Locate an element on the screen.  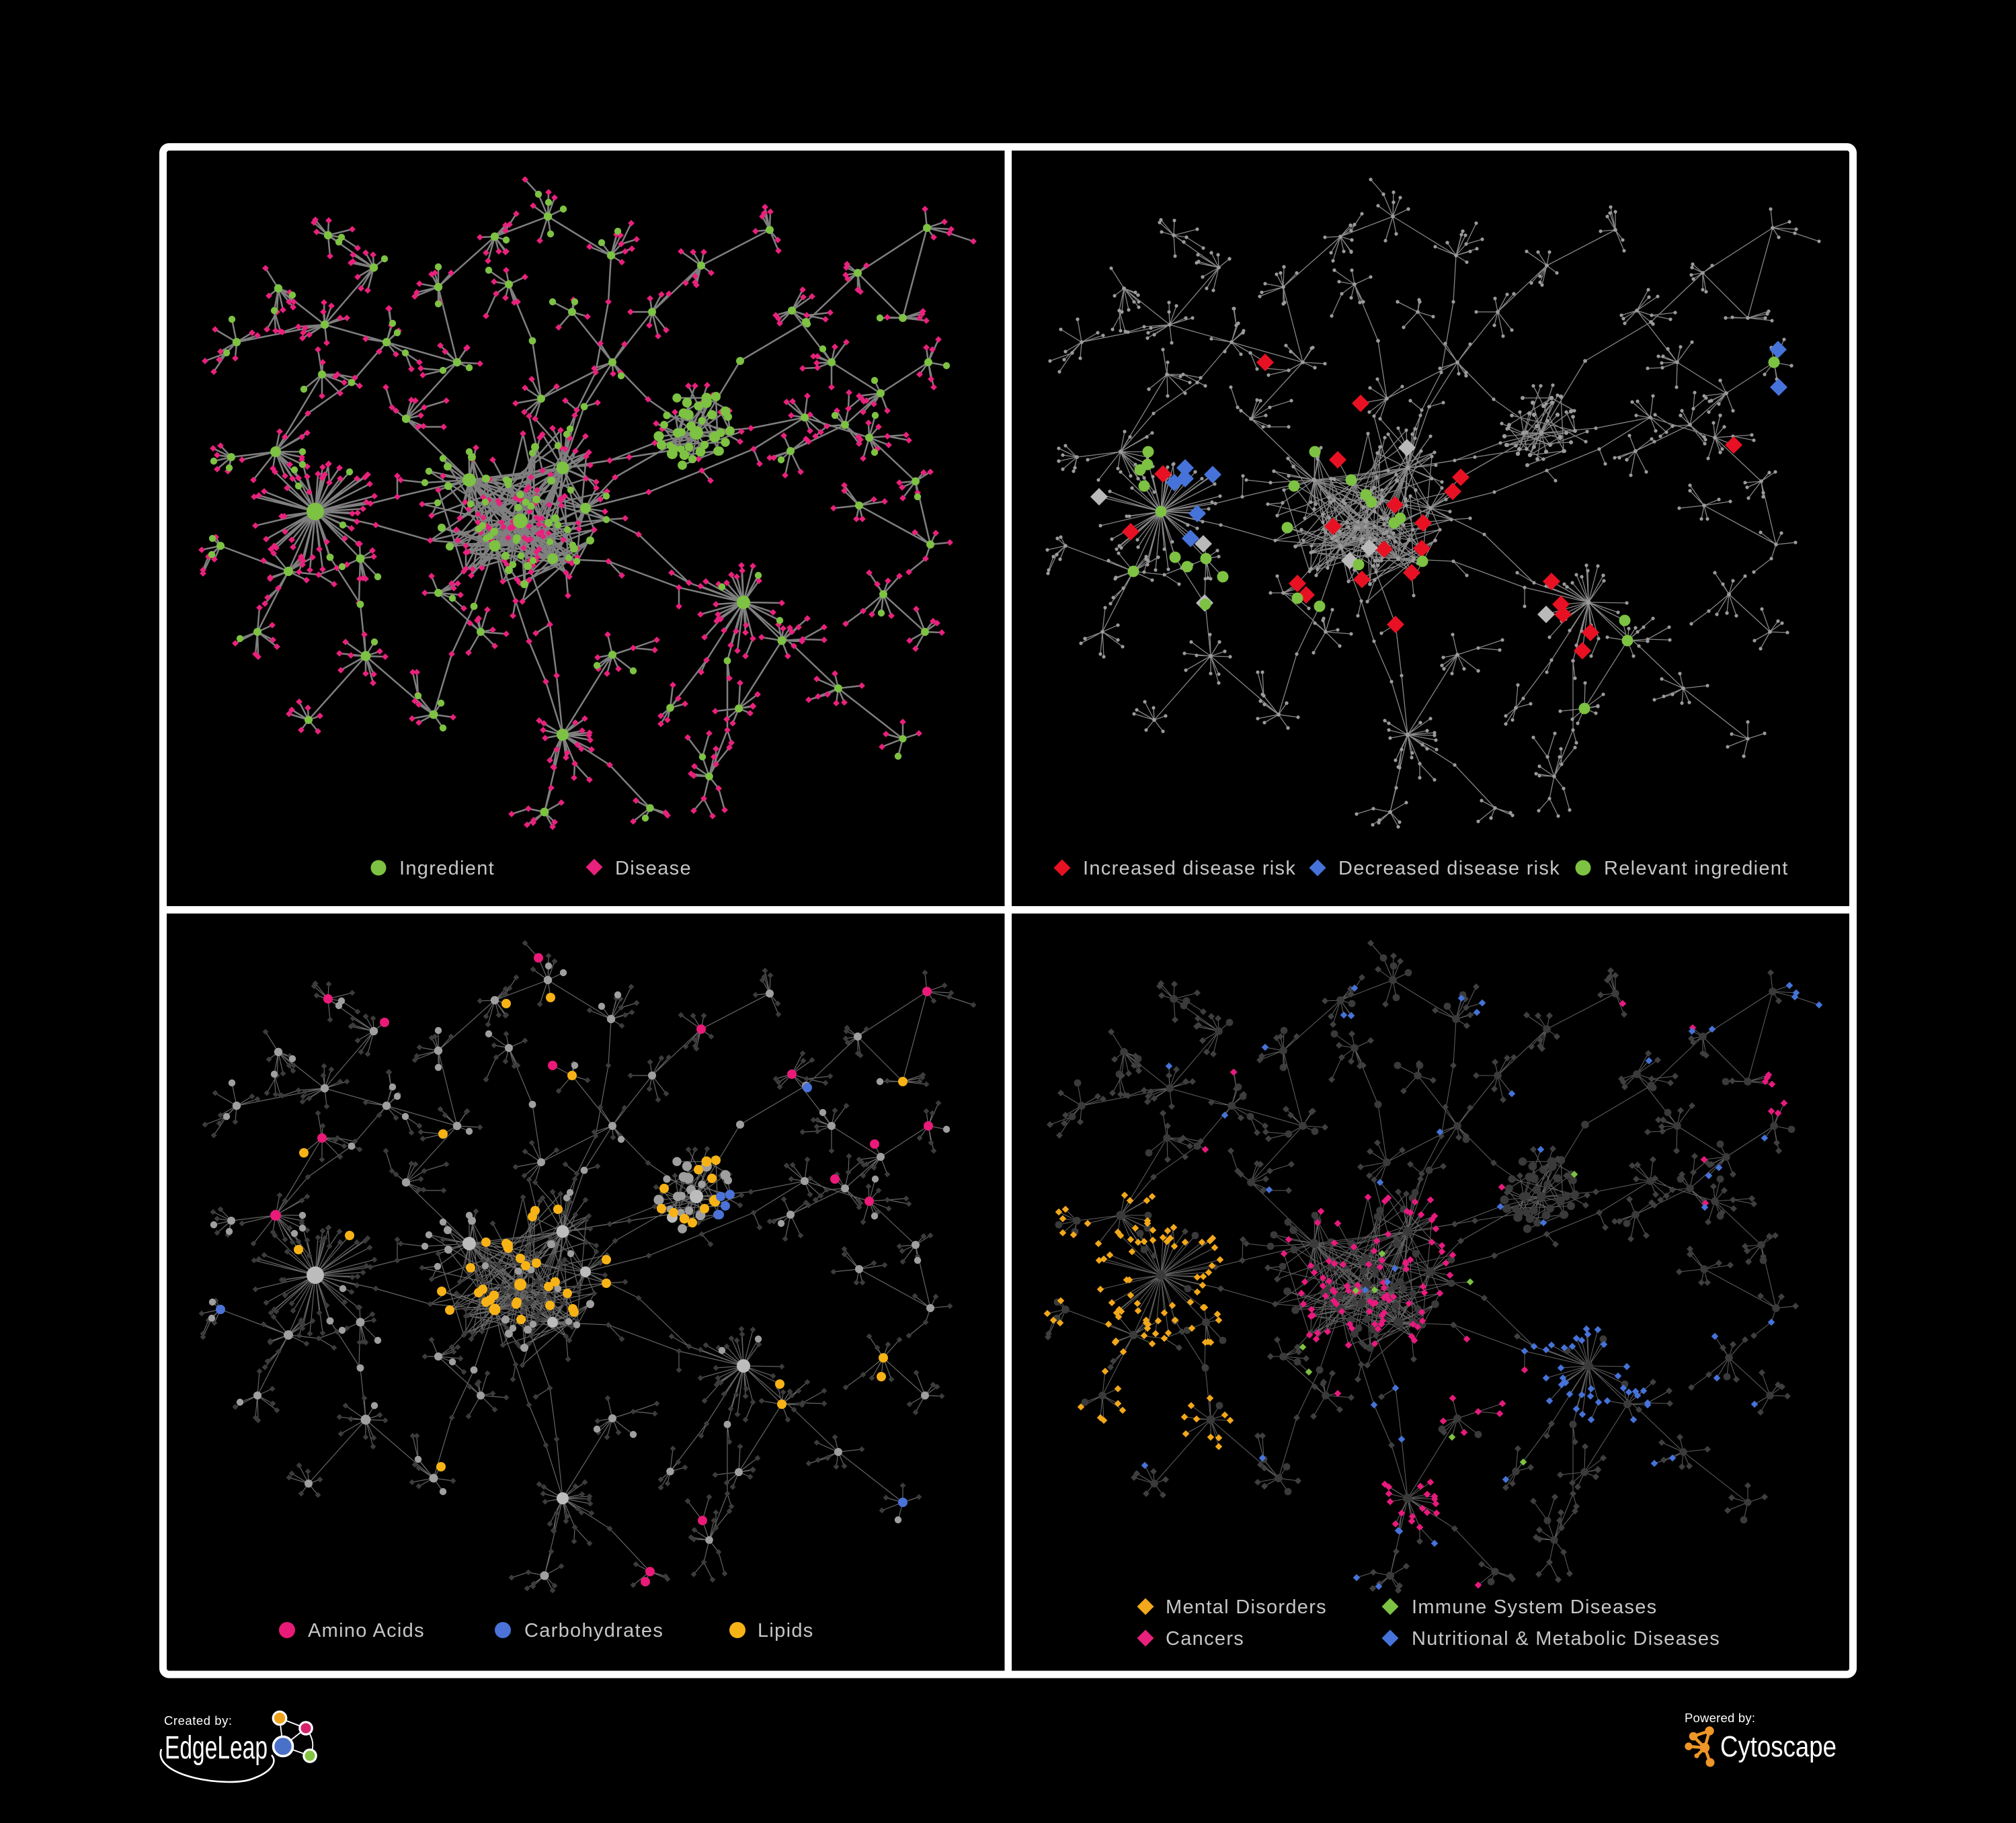
svg-text: Lipids is located at coordinates (786, 1631).